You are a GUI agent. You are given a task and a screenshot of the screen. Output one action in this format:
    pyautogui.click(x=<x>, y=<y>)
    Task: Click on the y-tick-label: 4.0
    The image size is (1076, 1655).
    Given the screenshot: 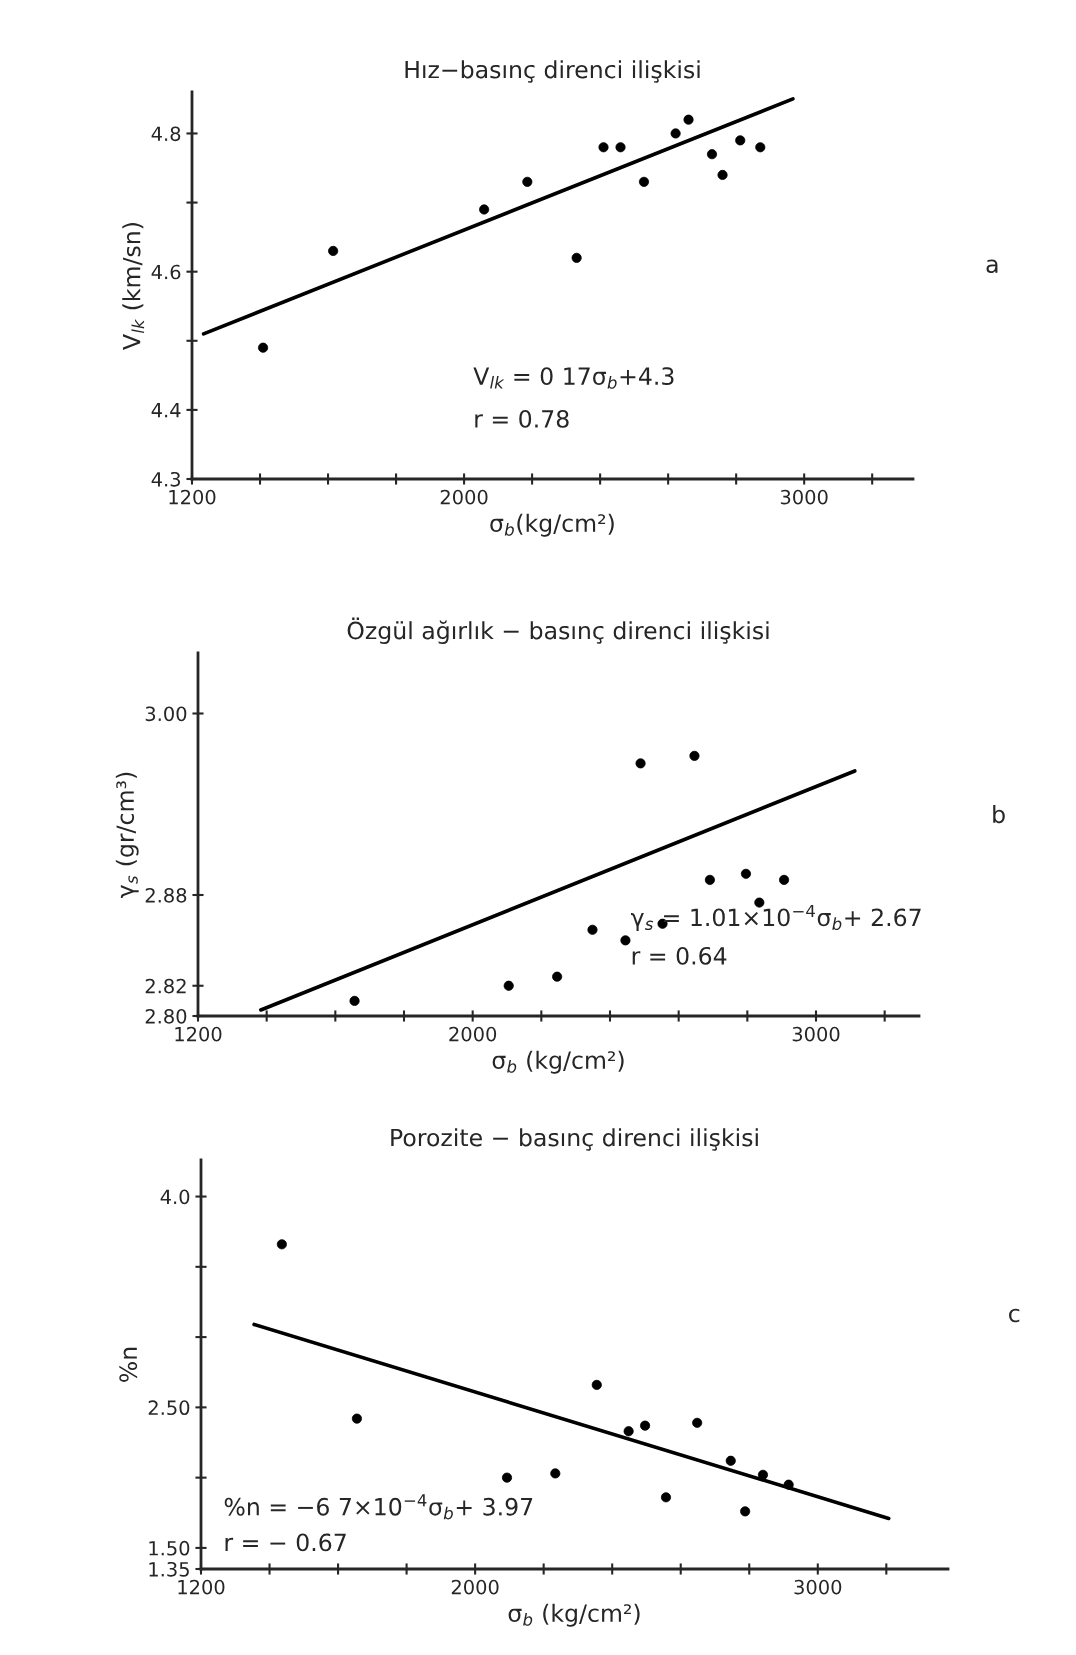 What is the action you would take?
    pyautogui.click(x=175, y=1197)
    